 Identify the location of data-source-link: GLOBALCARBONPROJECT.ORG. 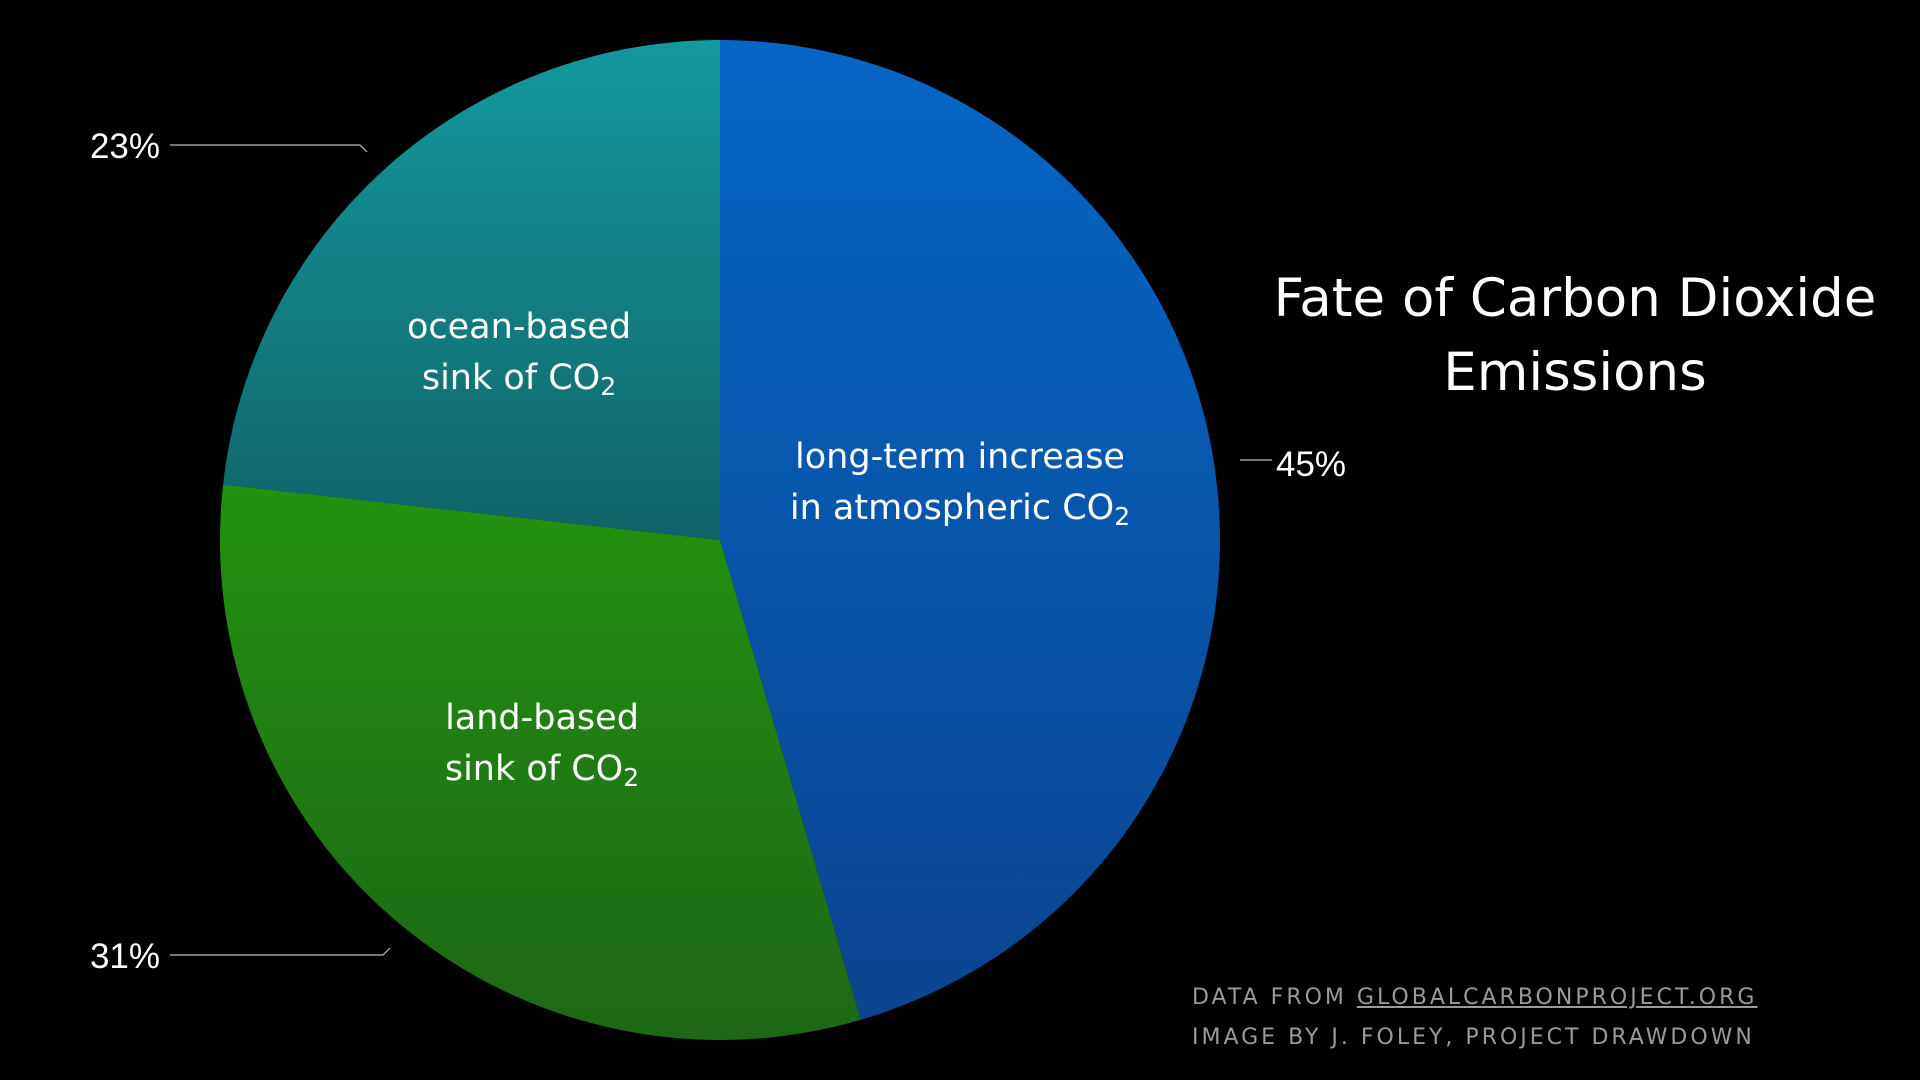
(1557, 997).